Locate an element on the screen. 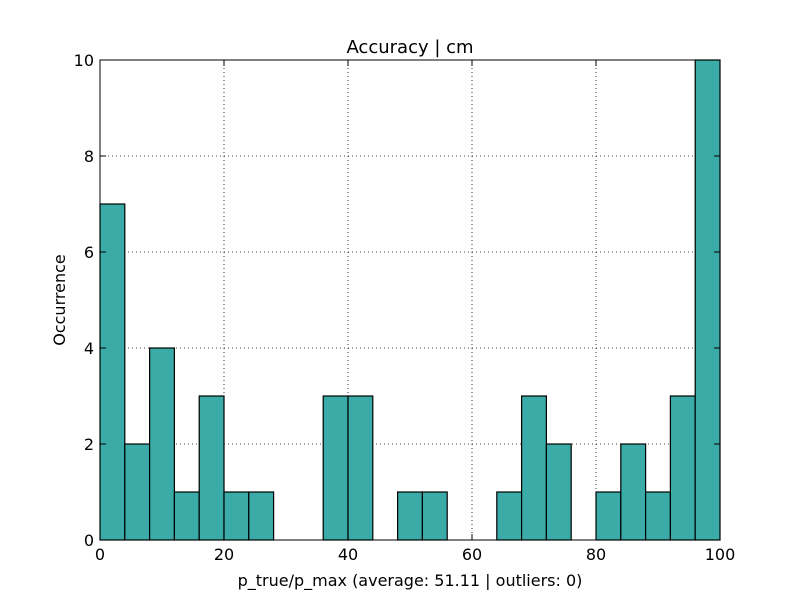  y-tick-labels: 0 2 4 6 8 10 is located at coordinates (84, 300).